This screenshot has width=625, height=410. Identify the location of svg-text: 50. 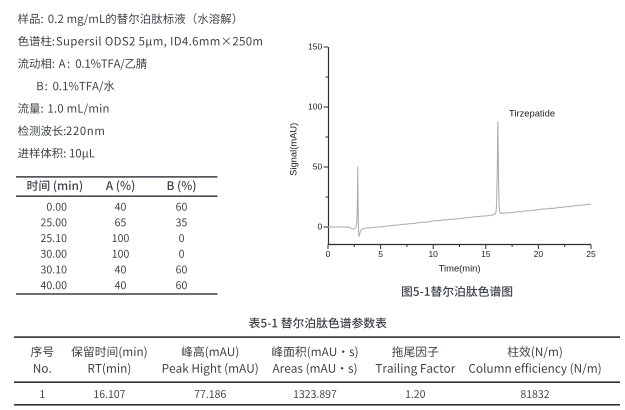
(318, 167).